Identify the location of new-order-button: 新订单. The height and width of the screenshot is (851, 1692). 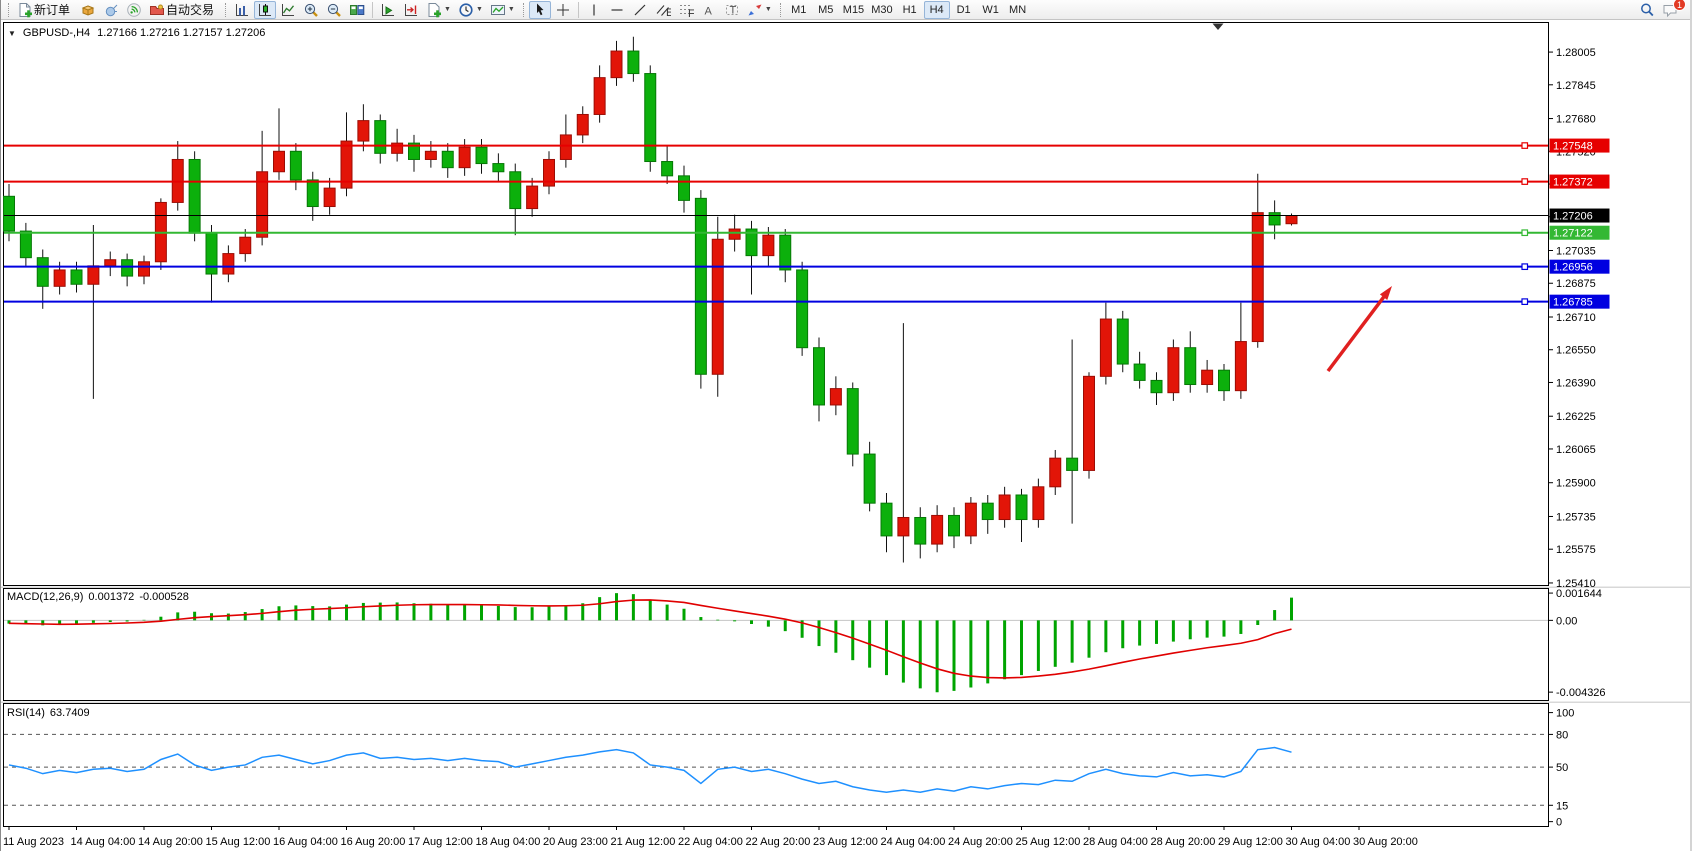
(45, 10).